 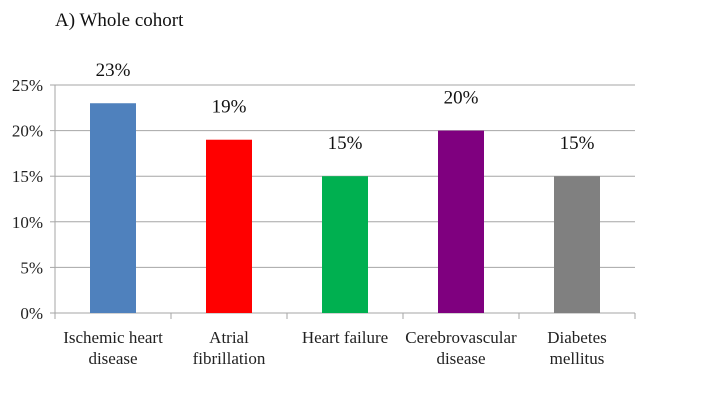 I want to click on x-tick-label: Atrial, so click(x=229, y=337).